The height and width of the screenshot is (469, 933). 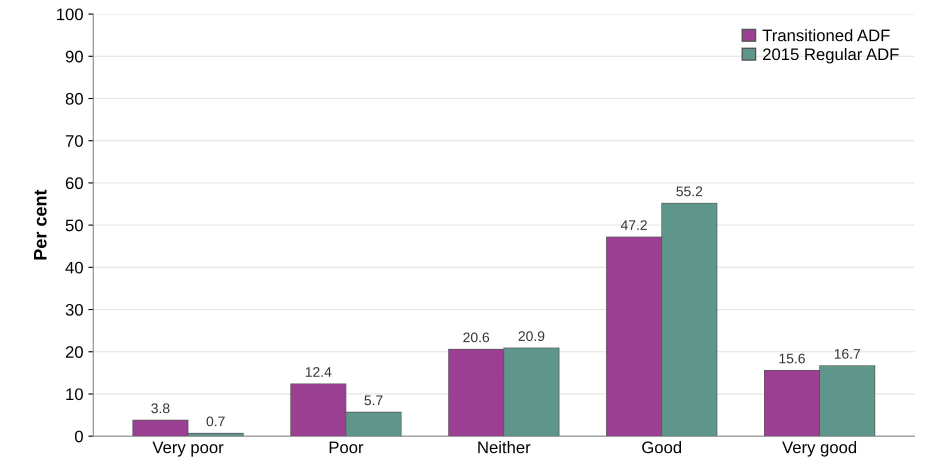 I want to click on x-tick-label: Good, so click(x=662, y=447).